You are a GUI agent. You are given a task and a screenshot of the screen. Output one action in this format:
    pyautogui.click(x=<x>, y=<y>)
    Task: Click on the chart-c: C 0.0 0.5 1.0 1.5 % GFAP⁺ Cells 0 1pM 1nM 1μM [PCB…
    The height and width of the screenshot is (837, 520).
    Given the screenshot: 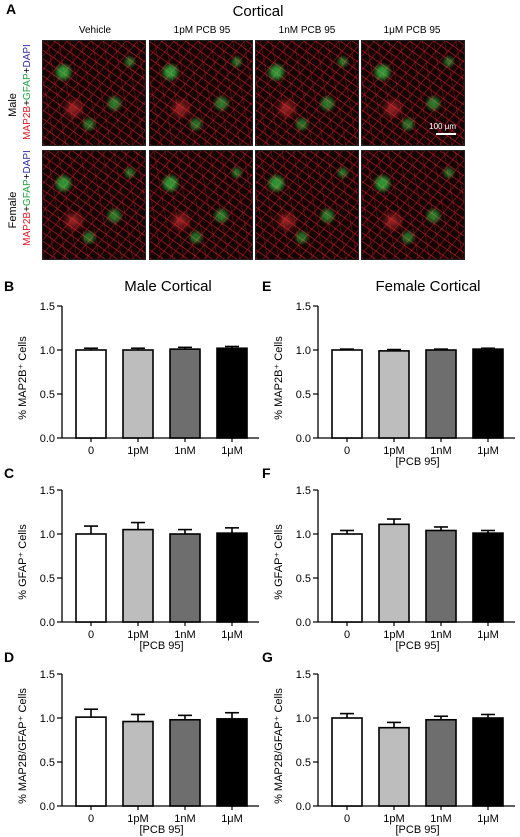 What is the action you would take?
    pyautogui.click(x=131, y=558)
    